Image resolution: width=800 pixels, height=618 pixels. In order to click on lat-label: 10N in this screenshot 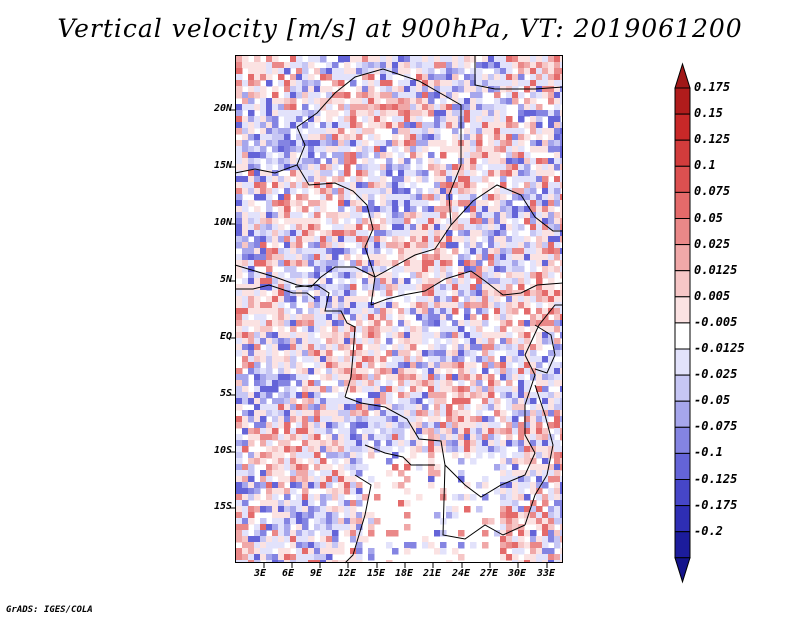, I will do `click(222, 222)`.